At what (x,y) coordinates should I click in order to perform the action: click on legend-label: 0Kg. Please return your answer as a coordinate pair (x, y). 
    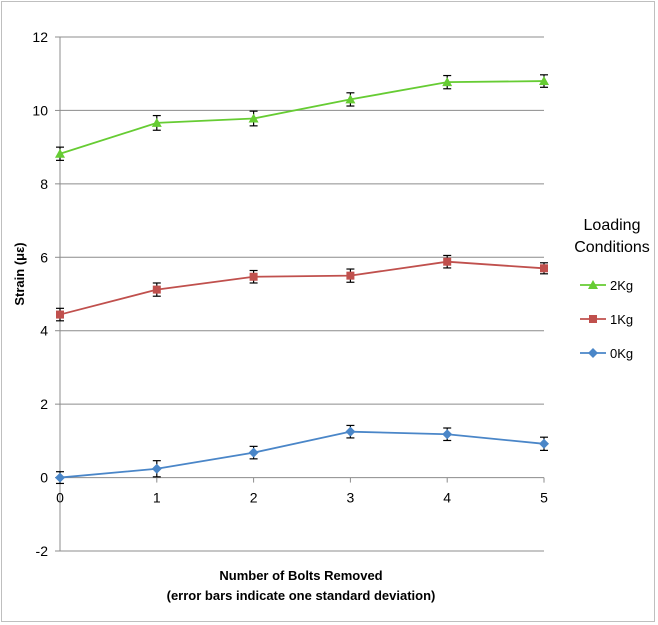
    Looking at the image, I should click on (621, 353).